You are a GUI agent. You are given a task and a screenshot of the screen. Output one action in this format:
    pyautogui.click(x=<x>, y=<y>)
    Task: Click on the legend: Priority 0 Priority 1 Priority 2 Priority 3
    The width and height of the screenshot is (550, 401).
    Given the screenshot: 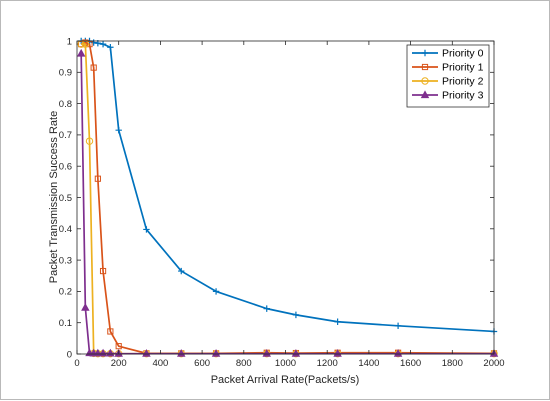 What is the action you would take?
    pyautogui.click(x=448, y=76)
    